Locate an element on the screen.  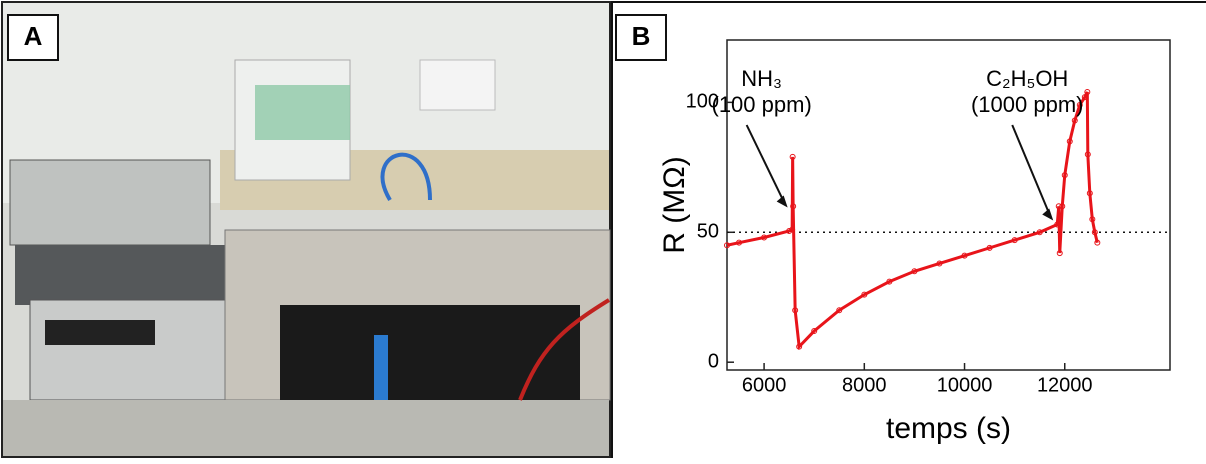
shelf is located at coordinates (122, 275).